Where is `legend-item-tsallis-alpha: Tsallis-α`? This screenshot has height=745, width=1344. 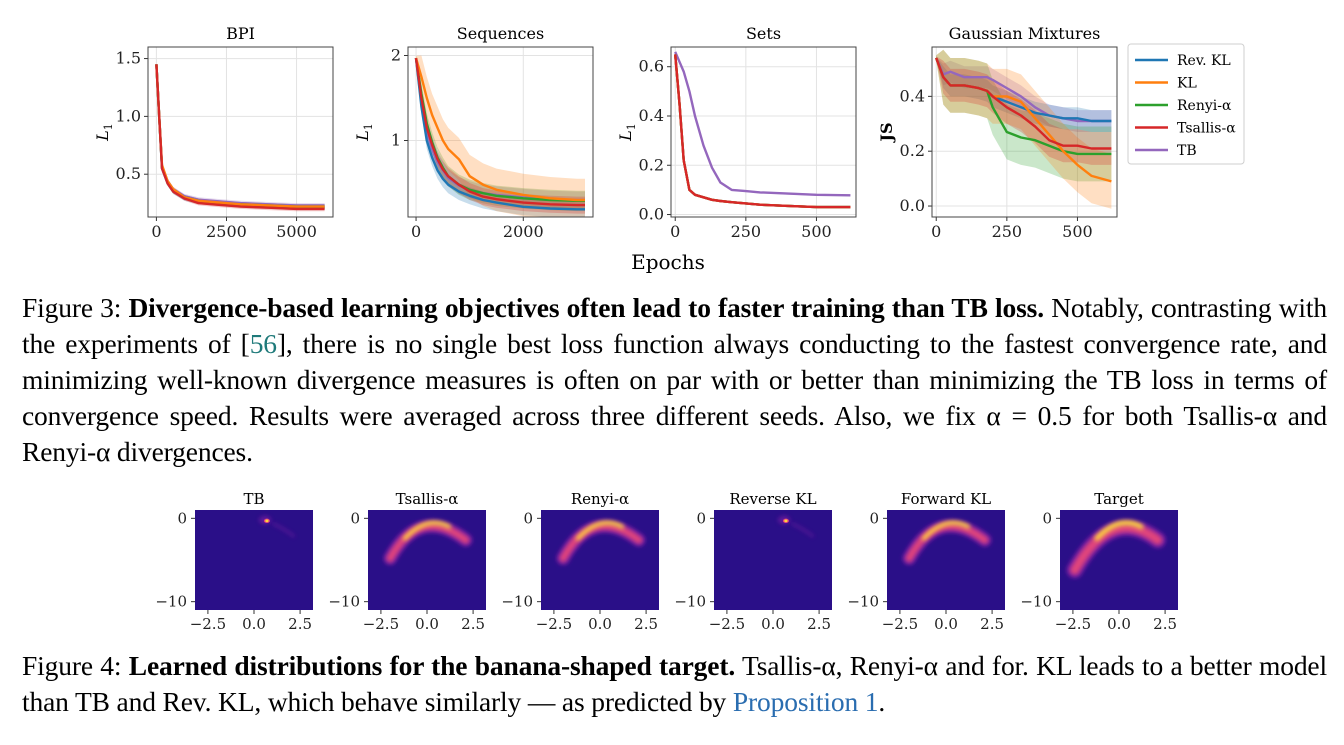 legend-item-tsallis-alpha: Tsallis-α is located at coordinates (1185, 129).